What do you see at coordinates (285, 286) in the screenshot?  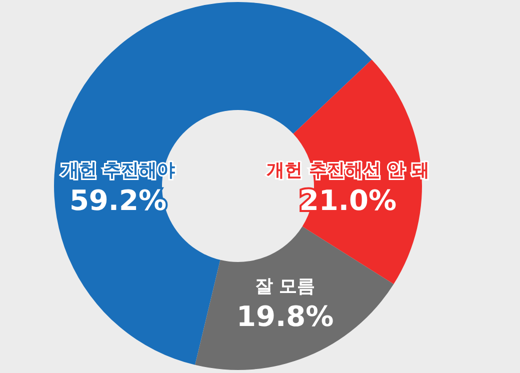 I see `slice-label: 잘 모름` at bounding box center [285, 286].